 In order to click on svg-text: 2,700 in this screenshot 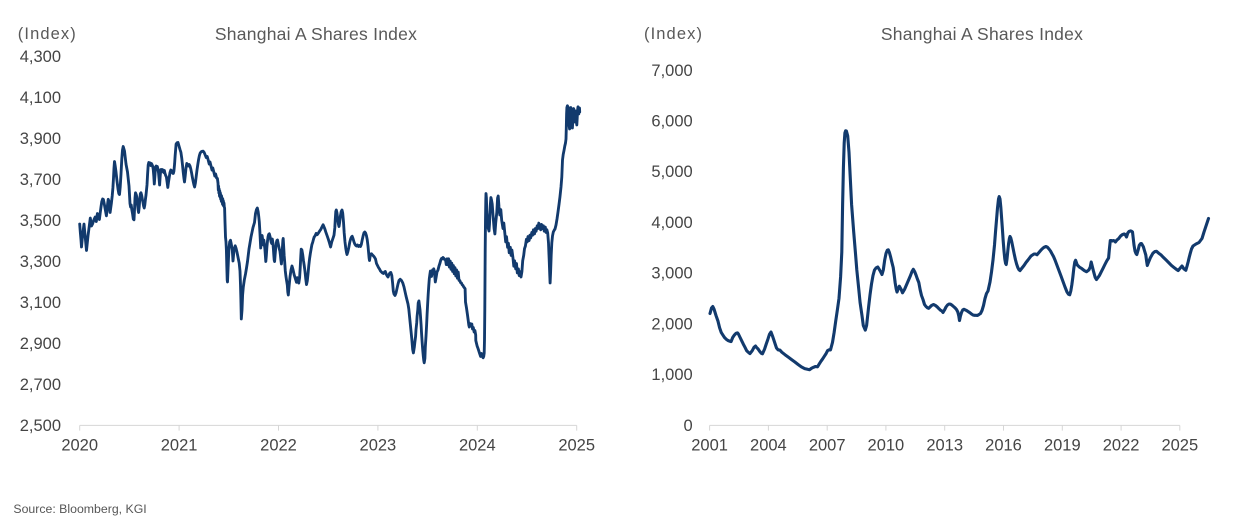, I will do `click(40, 385)`.